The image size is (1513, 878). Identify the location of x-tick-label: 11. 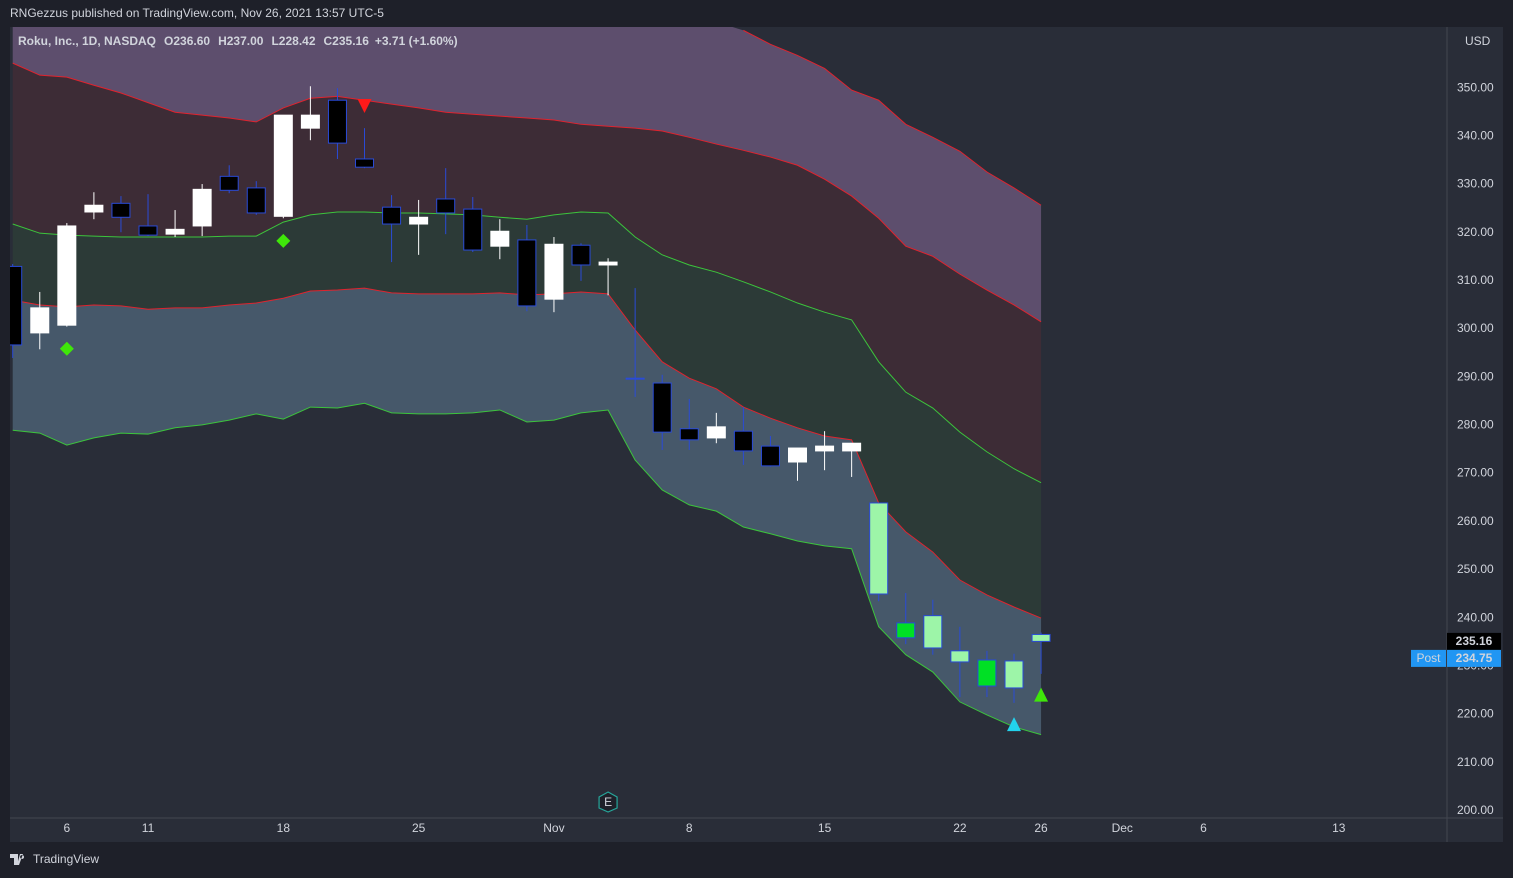
(148, 828).